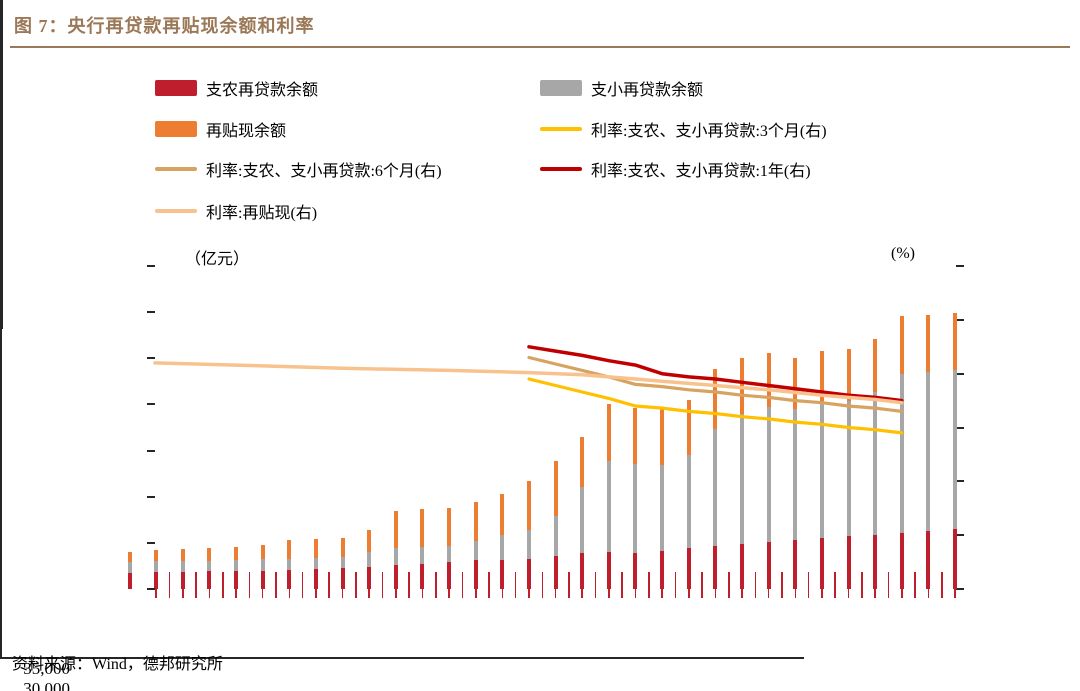 The width and height of the screenshot is (1080, 691). Describe the element at coordinates (901, 453) in the screenshot. I see `bar-2024Q2-series1` at that location.